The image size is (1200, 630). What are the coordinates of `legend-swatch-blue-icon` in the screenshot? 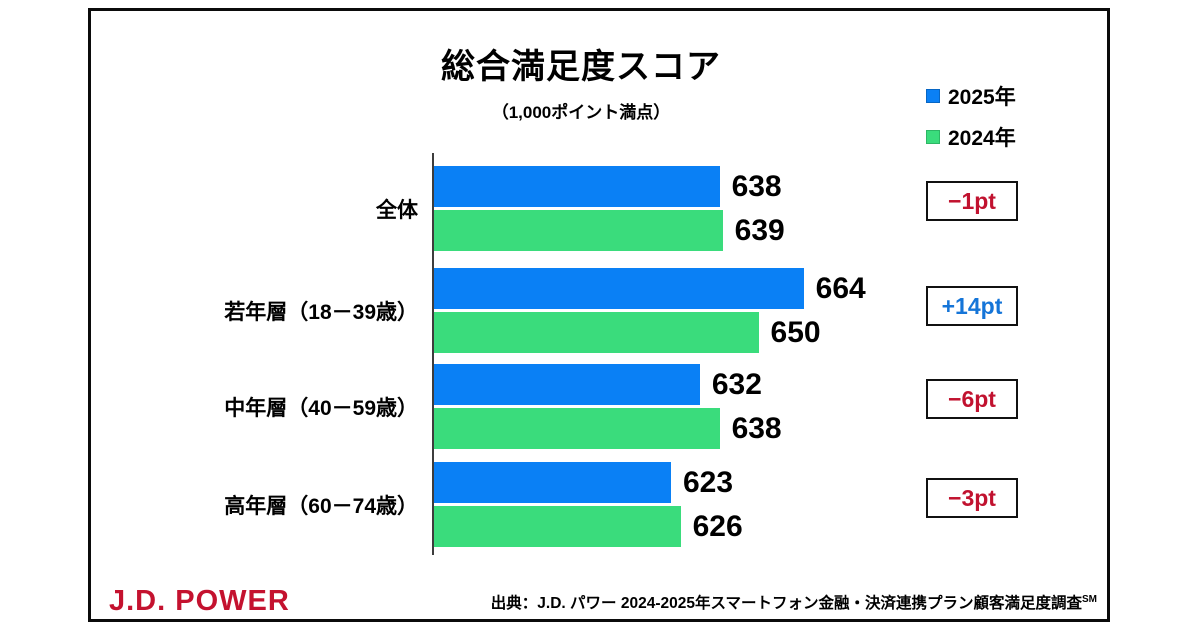 It's located at (933, 96).